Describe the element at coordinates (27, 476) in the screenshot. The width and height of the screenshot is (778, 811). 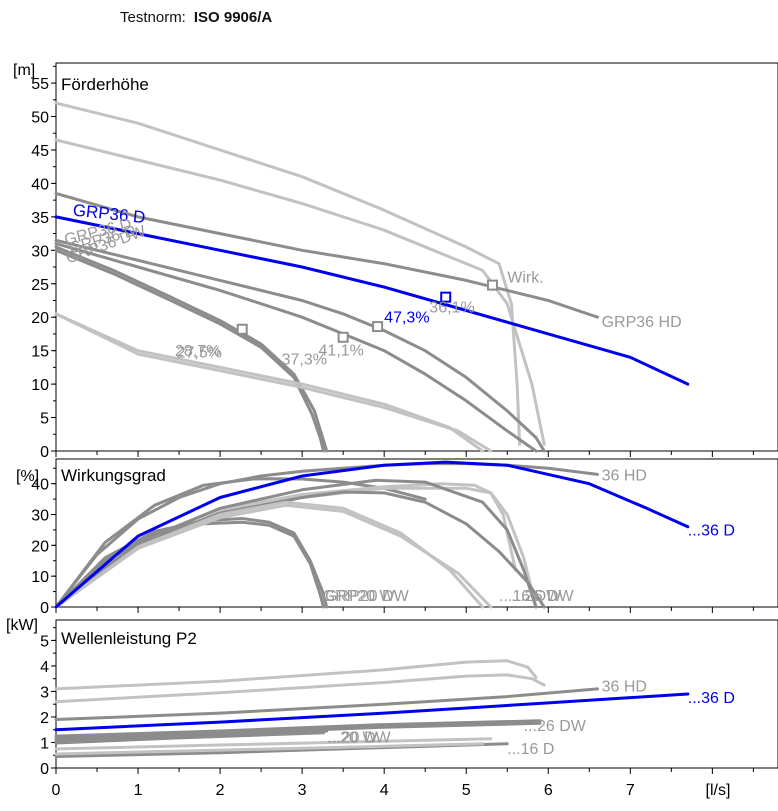
I see `efficiency-y-unit: [%]` at that location.